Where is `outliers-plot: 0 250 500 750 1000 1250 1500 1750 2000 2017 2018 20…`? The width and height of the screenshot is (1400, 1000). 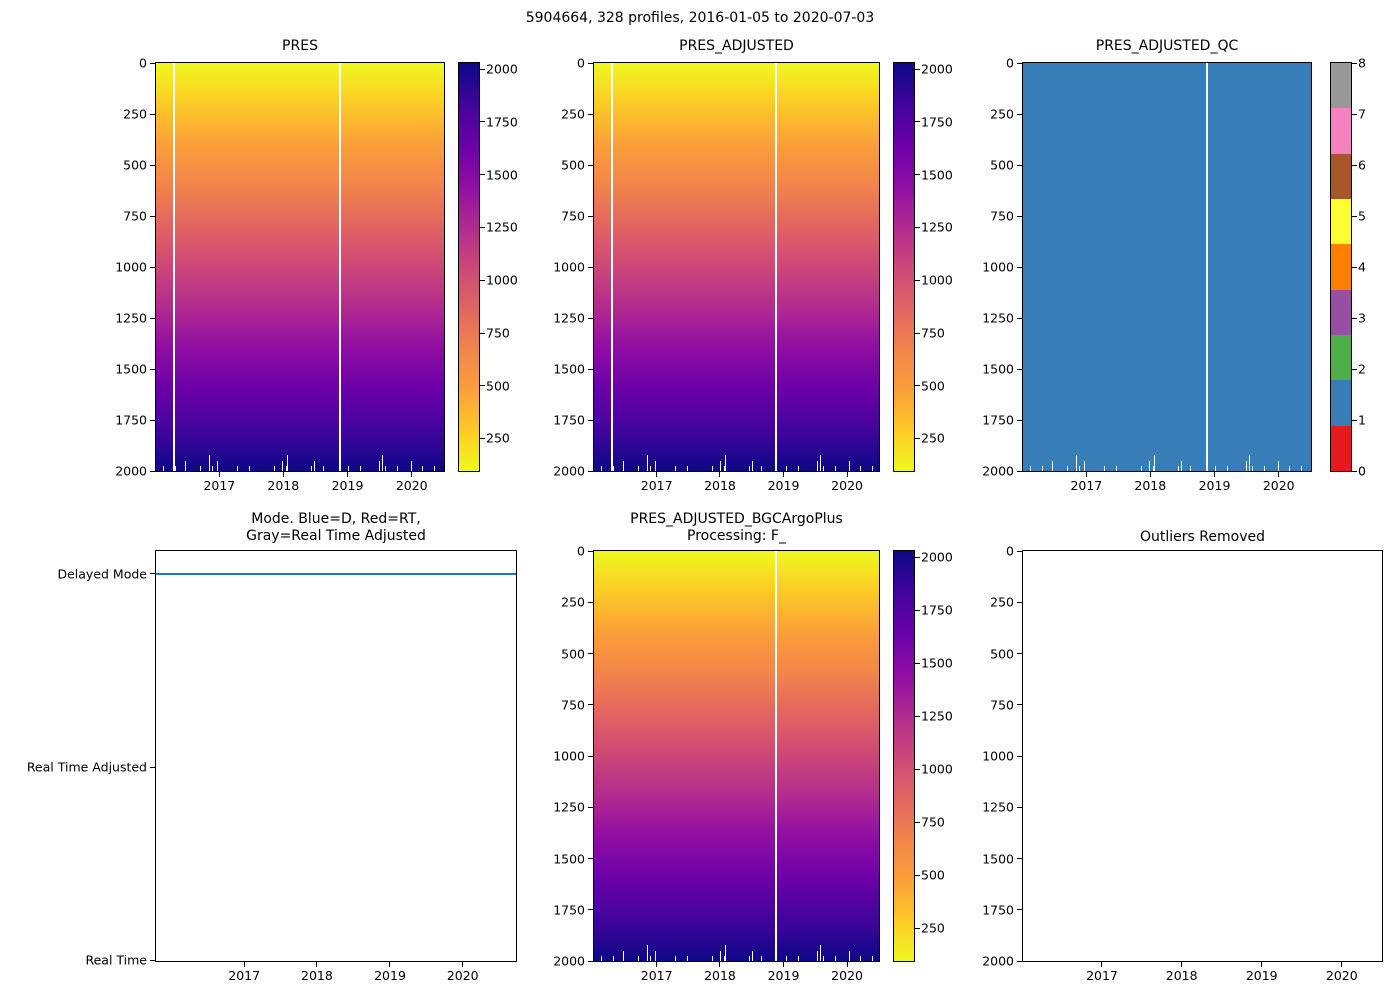 outliers-plot: 0 250 500 750 1000 1250 1500 1750 2000 2017 2018 20… is located at coordinates (1182, 763).